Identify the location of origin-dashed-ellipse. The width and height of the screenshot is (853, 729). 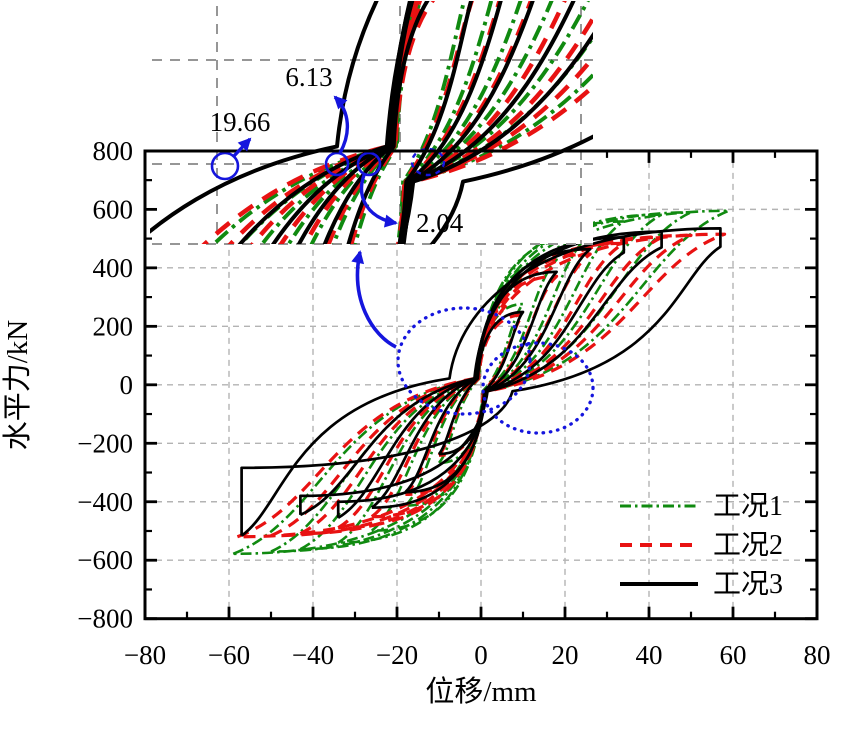
(428, 162).